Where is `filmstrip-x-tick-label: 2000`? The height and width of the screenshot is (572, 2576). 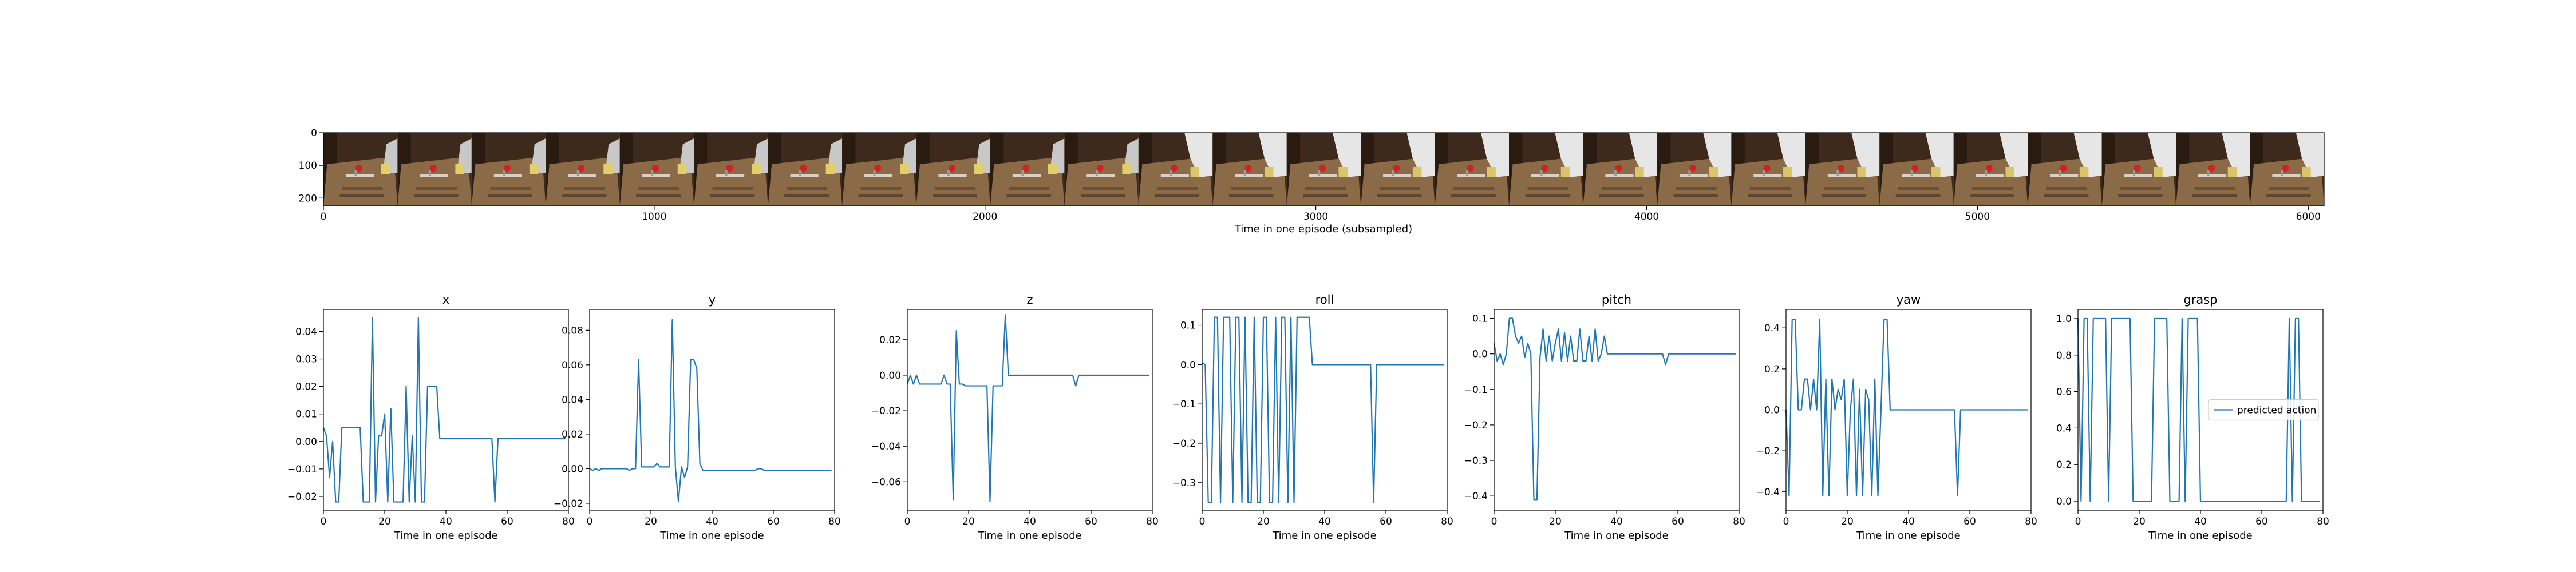 filmstrip-x-tick-label: 2000 is located at coordinates (985, 217).